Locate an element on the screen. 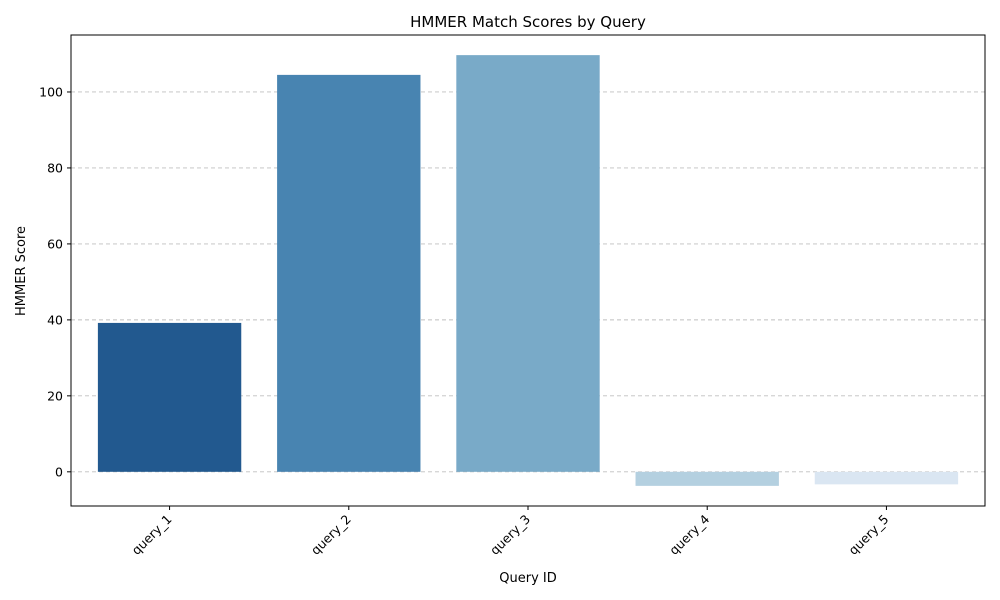  y-axis-label: HMMER Score is located at coordinates (21, 271).